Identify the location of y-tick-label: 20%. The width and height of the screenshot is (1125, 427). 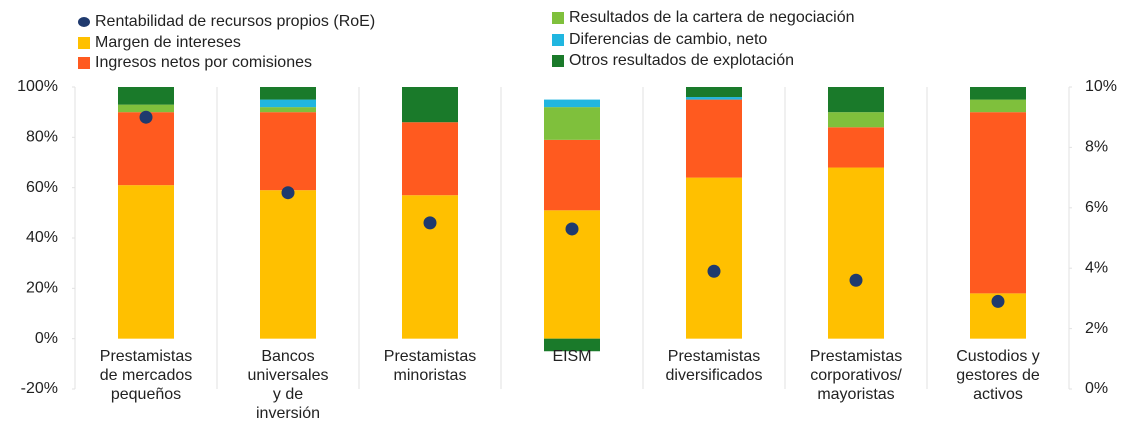
(42, 288).